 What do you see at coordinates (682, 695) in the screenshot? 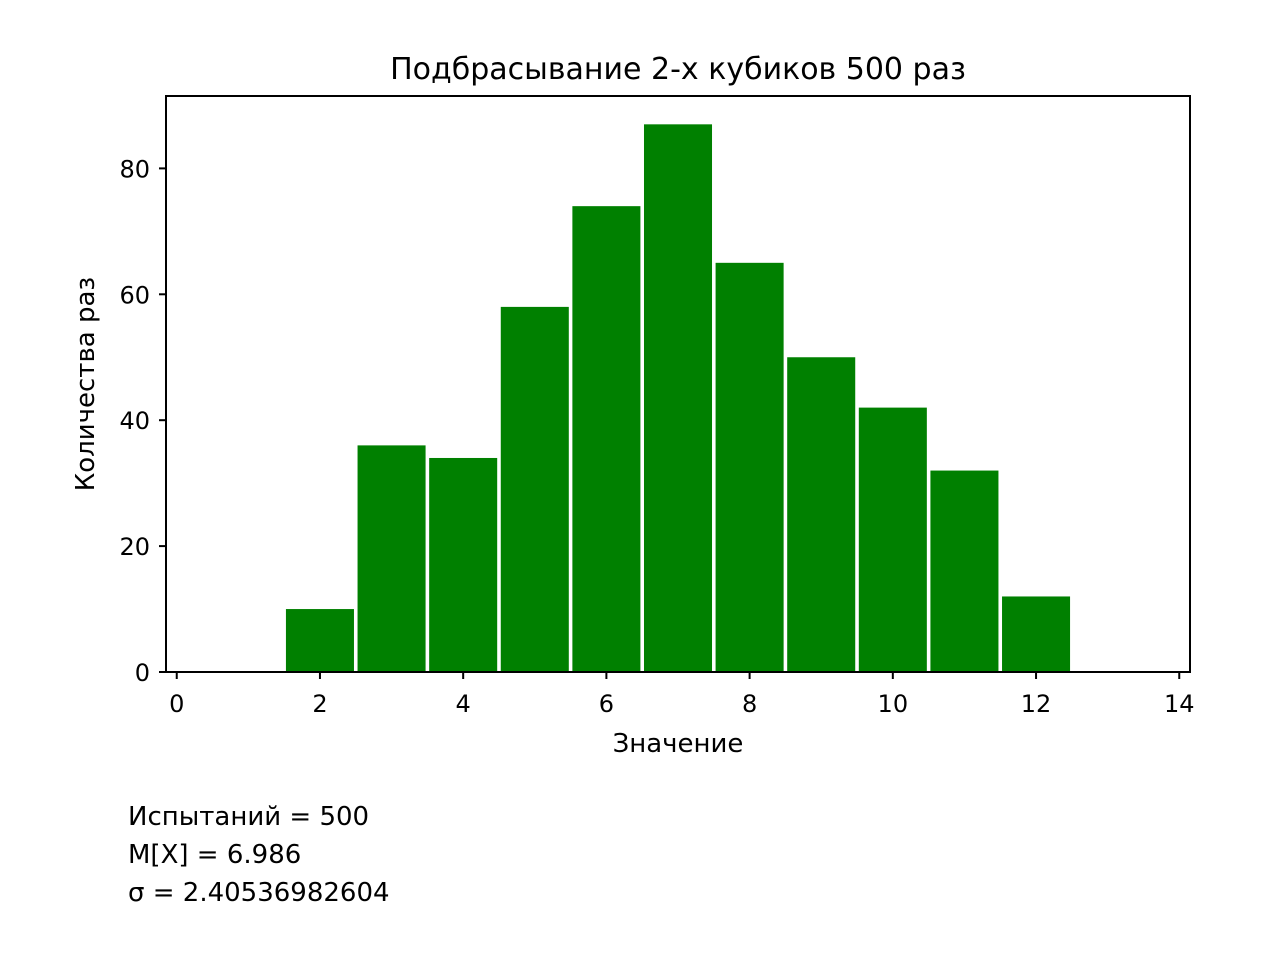
I see `x-axis-ticks: 0 2 4 6 8 10 12 14` at bounding box center [682, 695].